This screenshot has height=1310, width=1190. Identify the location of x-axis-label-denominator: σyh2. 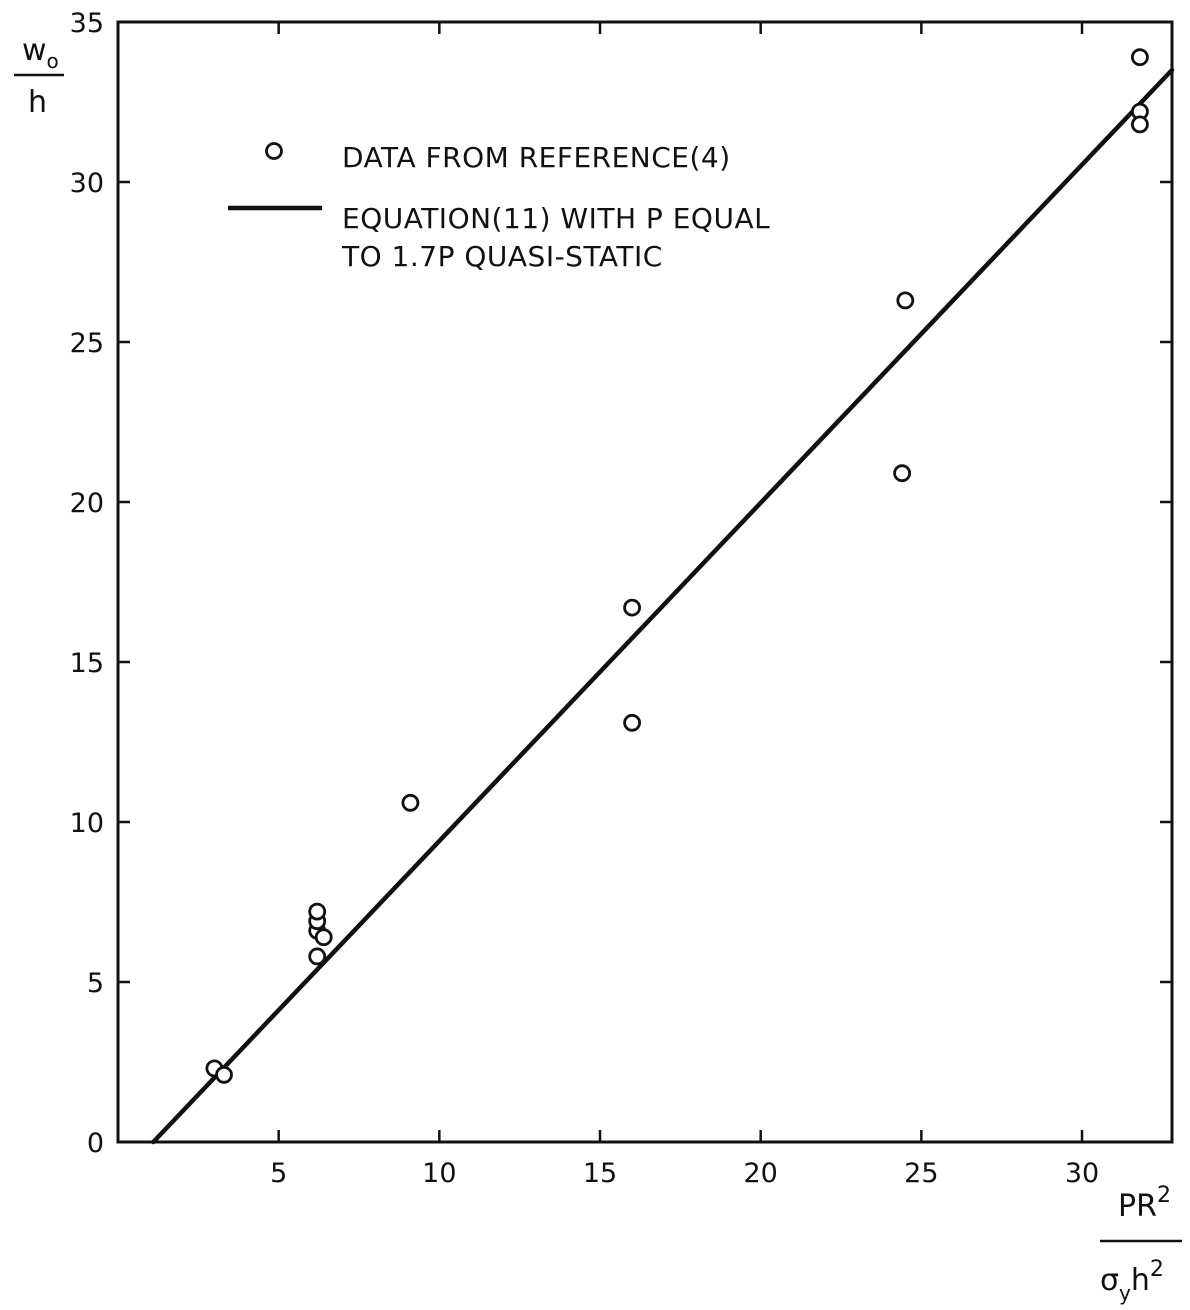
(1132, 1281).